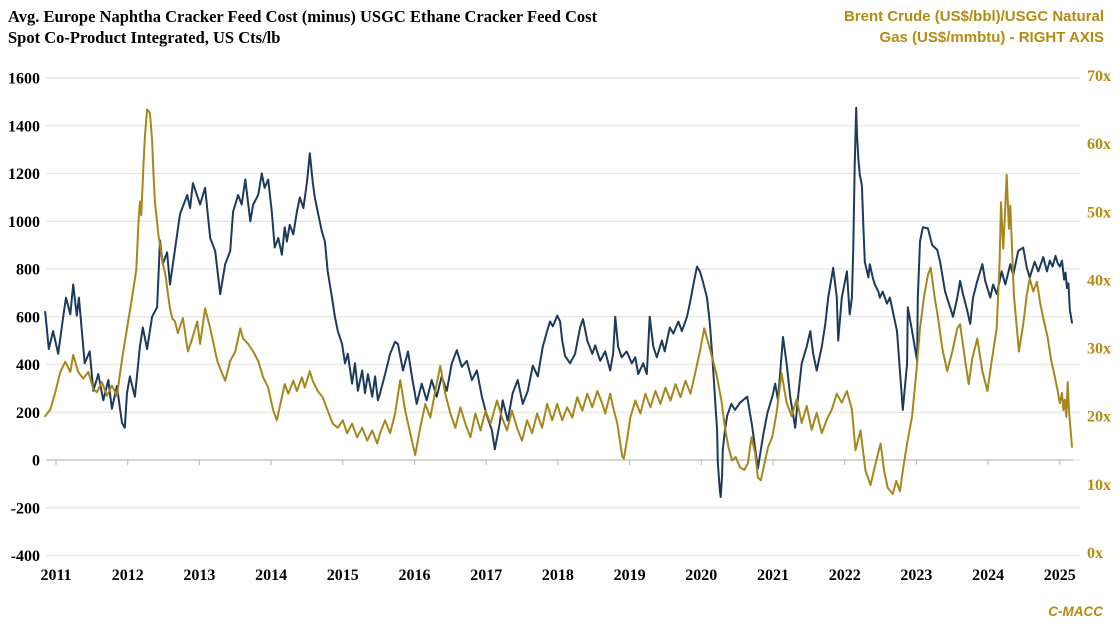 The image size is (1120, 627). Describe the element at coordinates (415, 575) in the screenshot. I see `x-axis-year-label: 2016` at that location.